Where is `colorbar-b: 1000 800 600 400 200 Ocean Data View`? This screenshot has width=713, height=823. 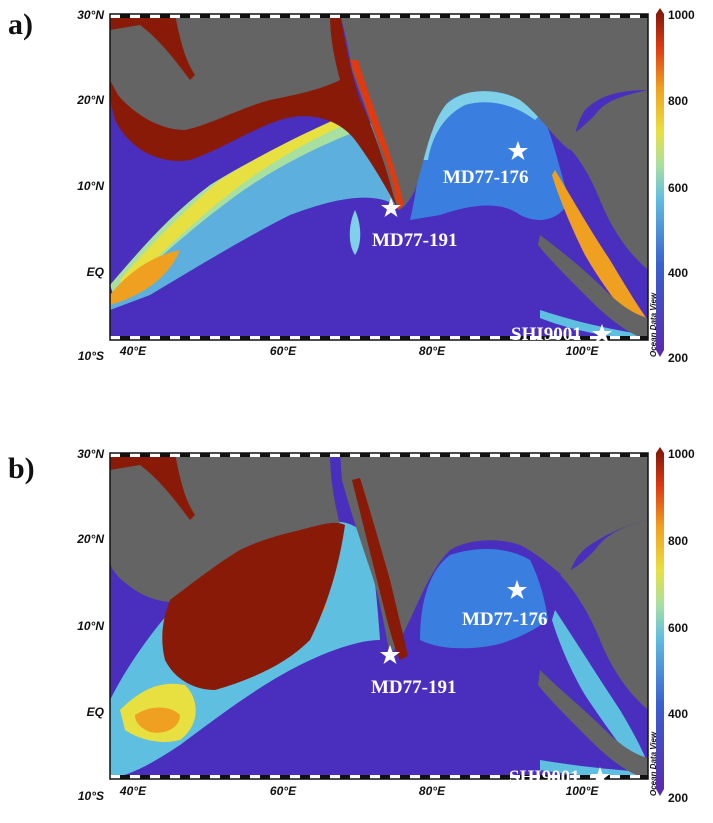 colorbar-b: 1000 800 600 400 200 Ocean Data View is located at coordinates (672, 626).